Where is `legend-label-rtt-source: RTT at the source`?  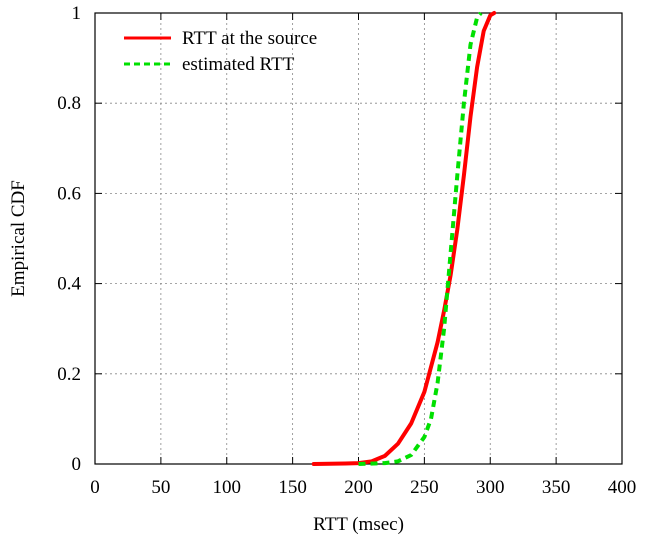 legend-label-rtt-source: RTT at the source is located at coordinates (249, 38).